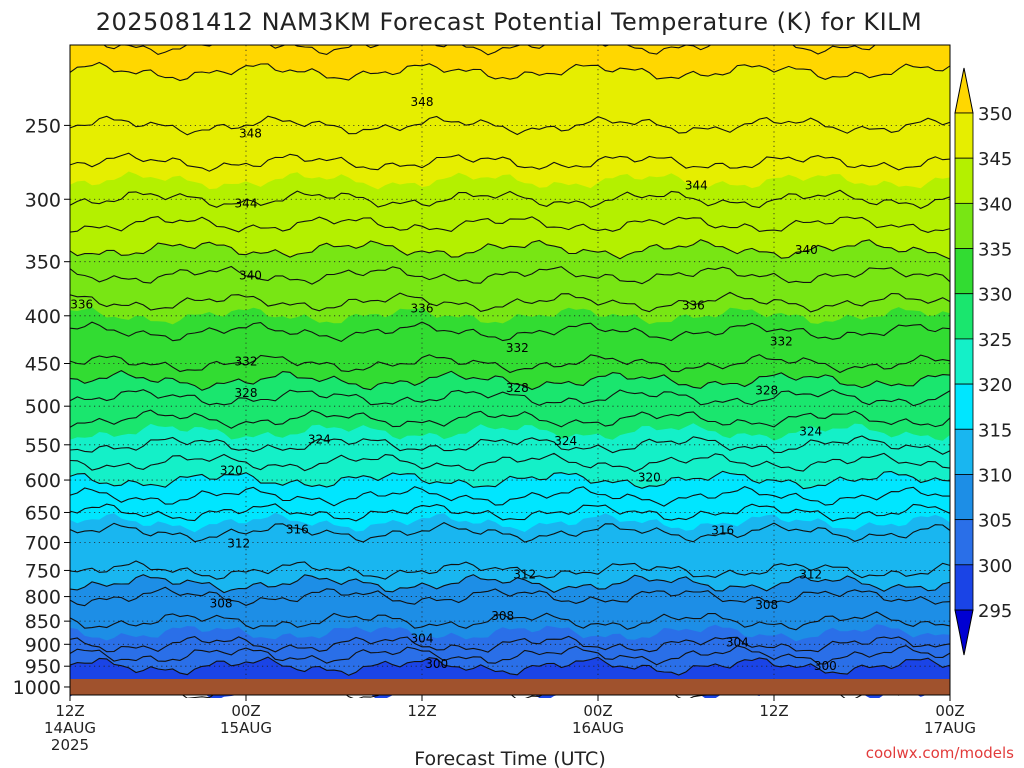 This screenshot has width=1024, height=768. I want to click on ground-layer, so click(510, 687).